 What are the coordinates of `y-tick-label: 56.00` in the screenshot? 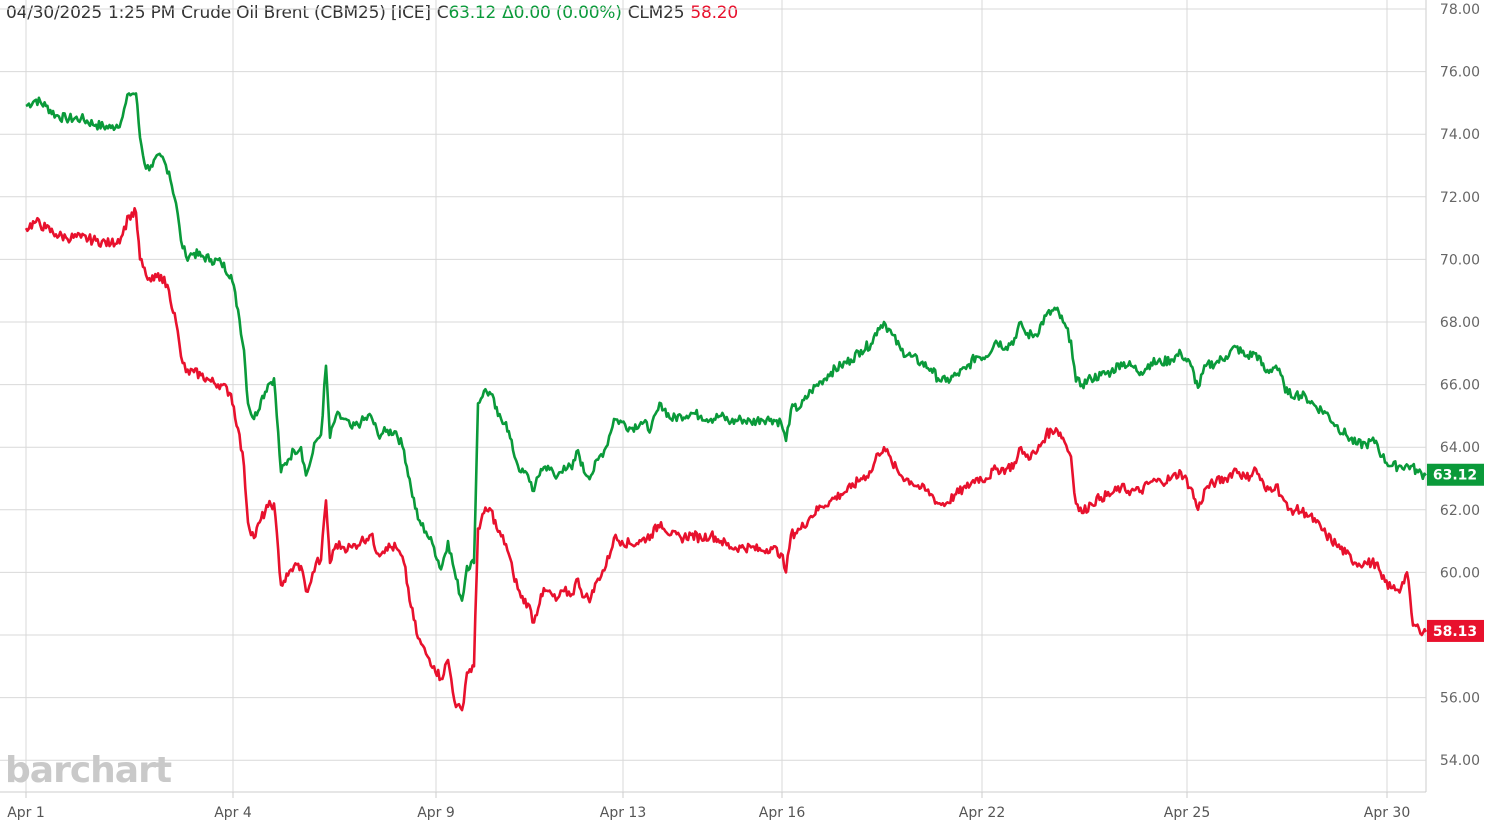 It's located at (1460, 699).